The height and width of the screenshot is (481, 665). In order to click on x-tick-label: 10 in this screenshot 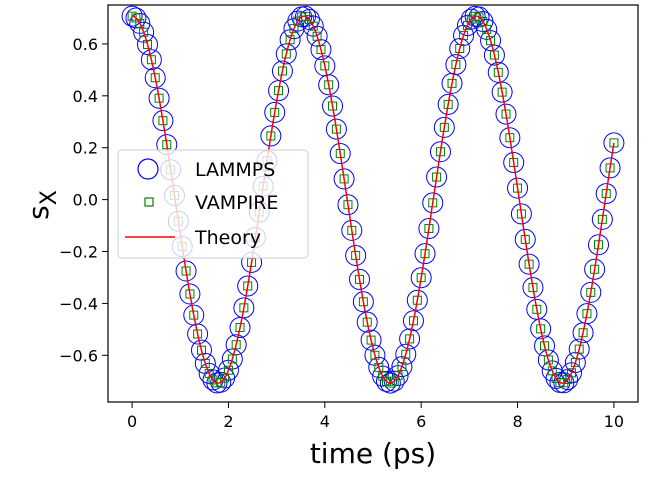, I will do `click(614, 421)`.